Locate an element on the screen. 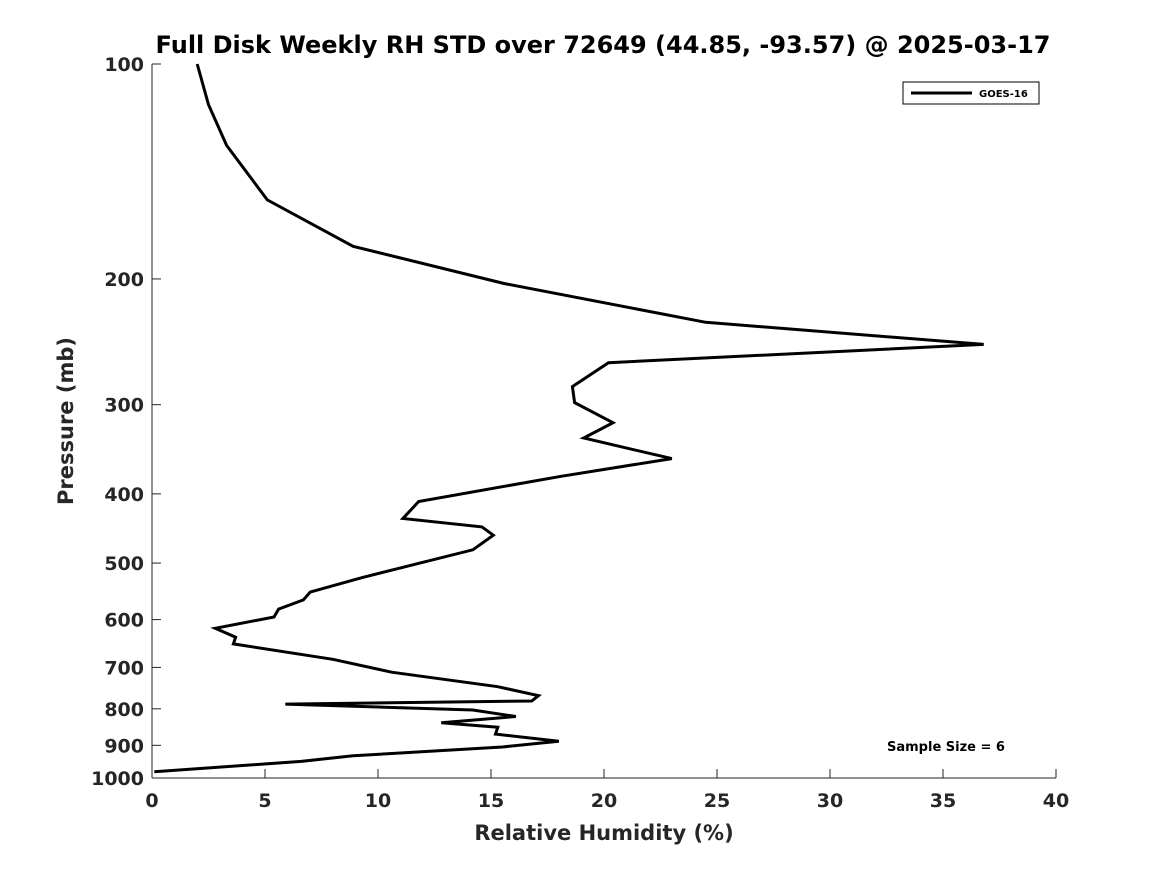 The width and height of the screenshot is (1167, 875). x-tick-label: 35 is located at coordinates (943, 801).